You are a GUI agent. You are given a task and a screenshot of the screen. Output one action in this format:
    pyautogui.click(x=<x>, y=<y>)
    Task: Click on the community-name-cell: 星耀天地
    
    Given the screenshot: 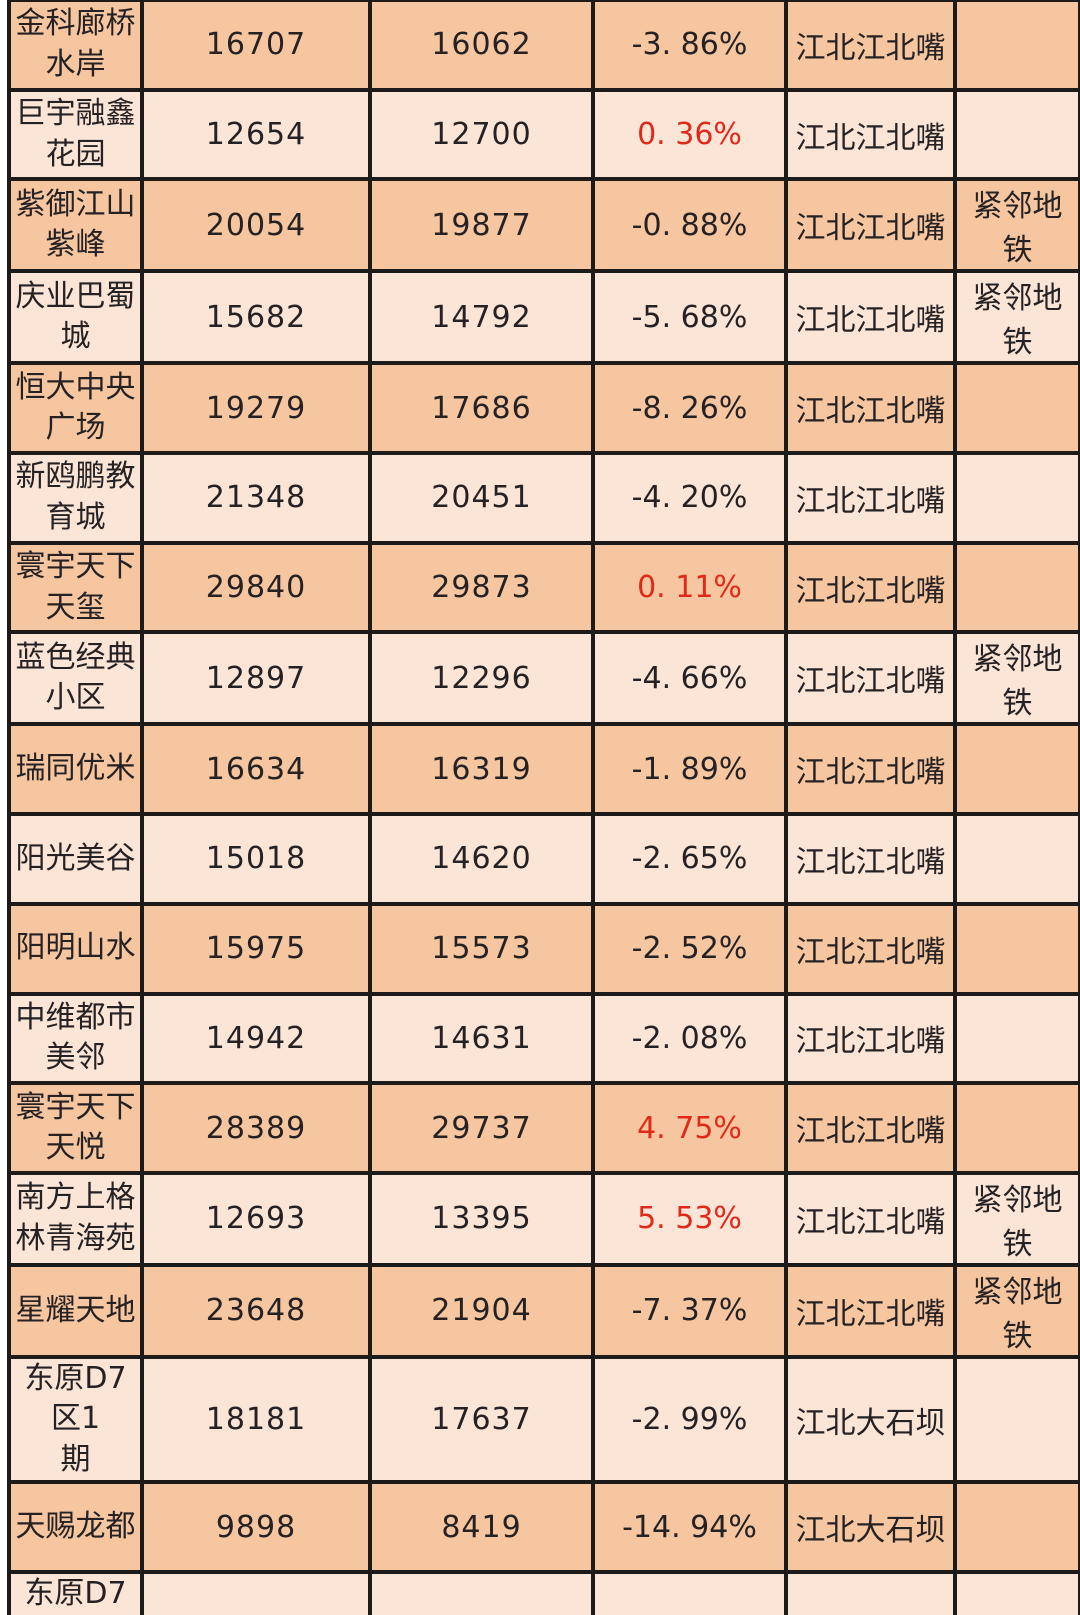 What is the action you would take?
    pyautogui.click(x=75, y=1310)
    